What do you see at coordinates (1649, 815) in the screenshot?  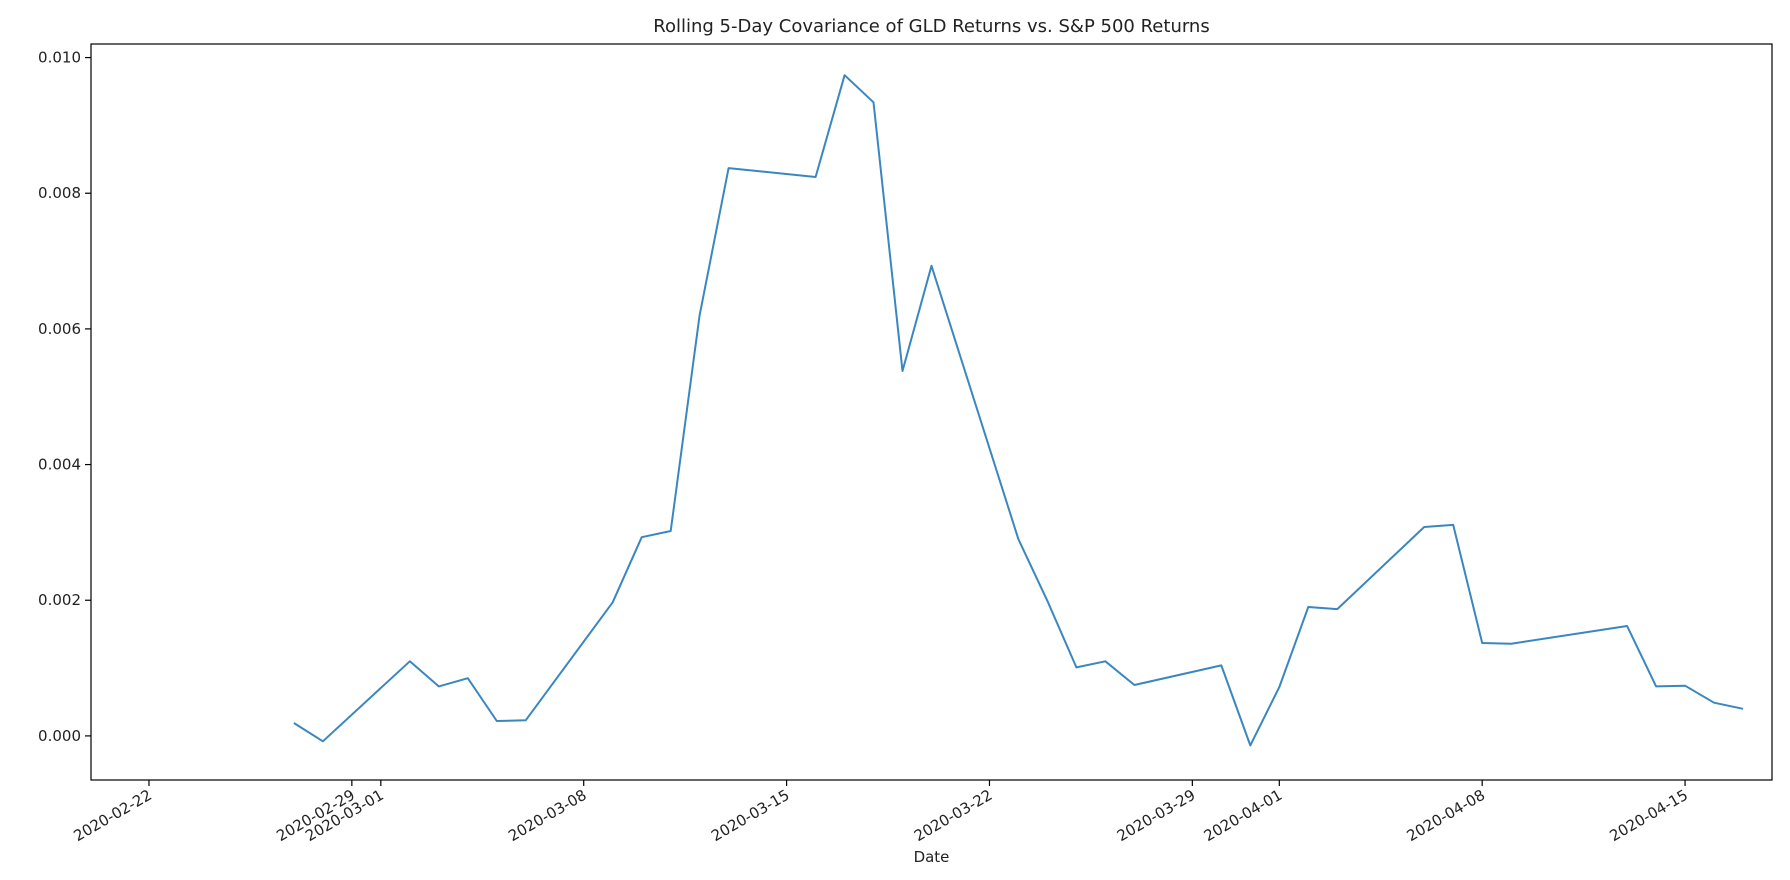 I see `x-tick-label: 2020-04-15` at bounding box center [1649, 815].